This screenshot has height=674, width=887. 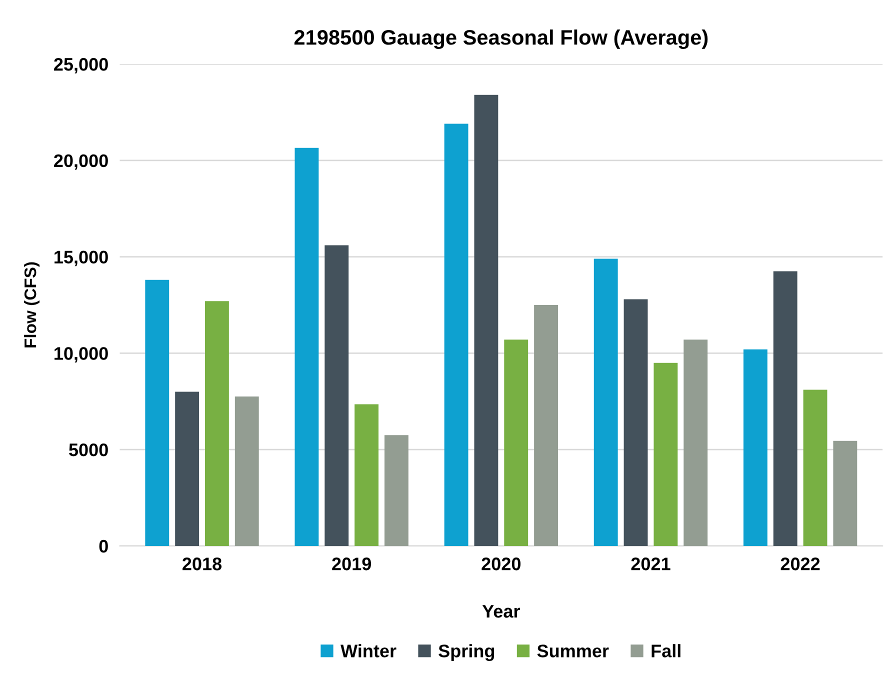 What do you see at coordinates (501, 611) in the screenshot?
I see `x-axis-title: Year` at bounding box center [501, 611].